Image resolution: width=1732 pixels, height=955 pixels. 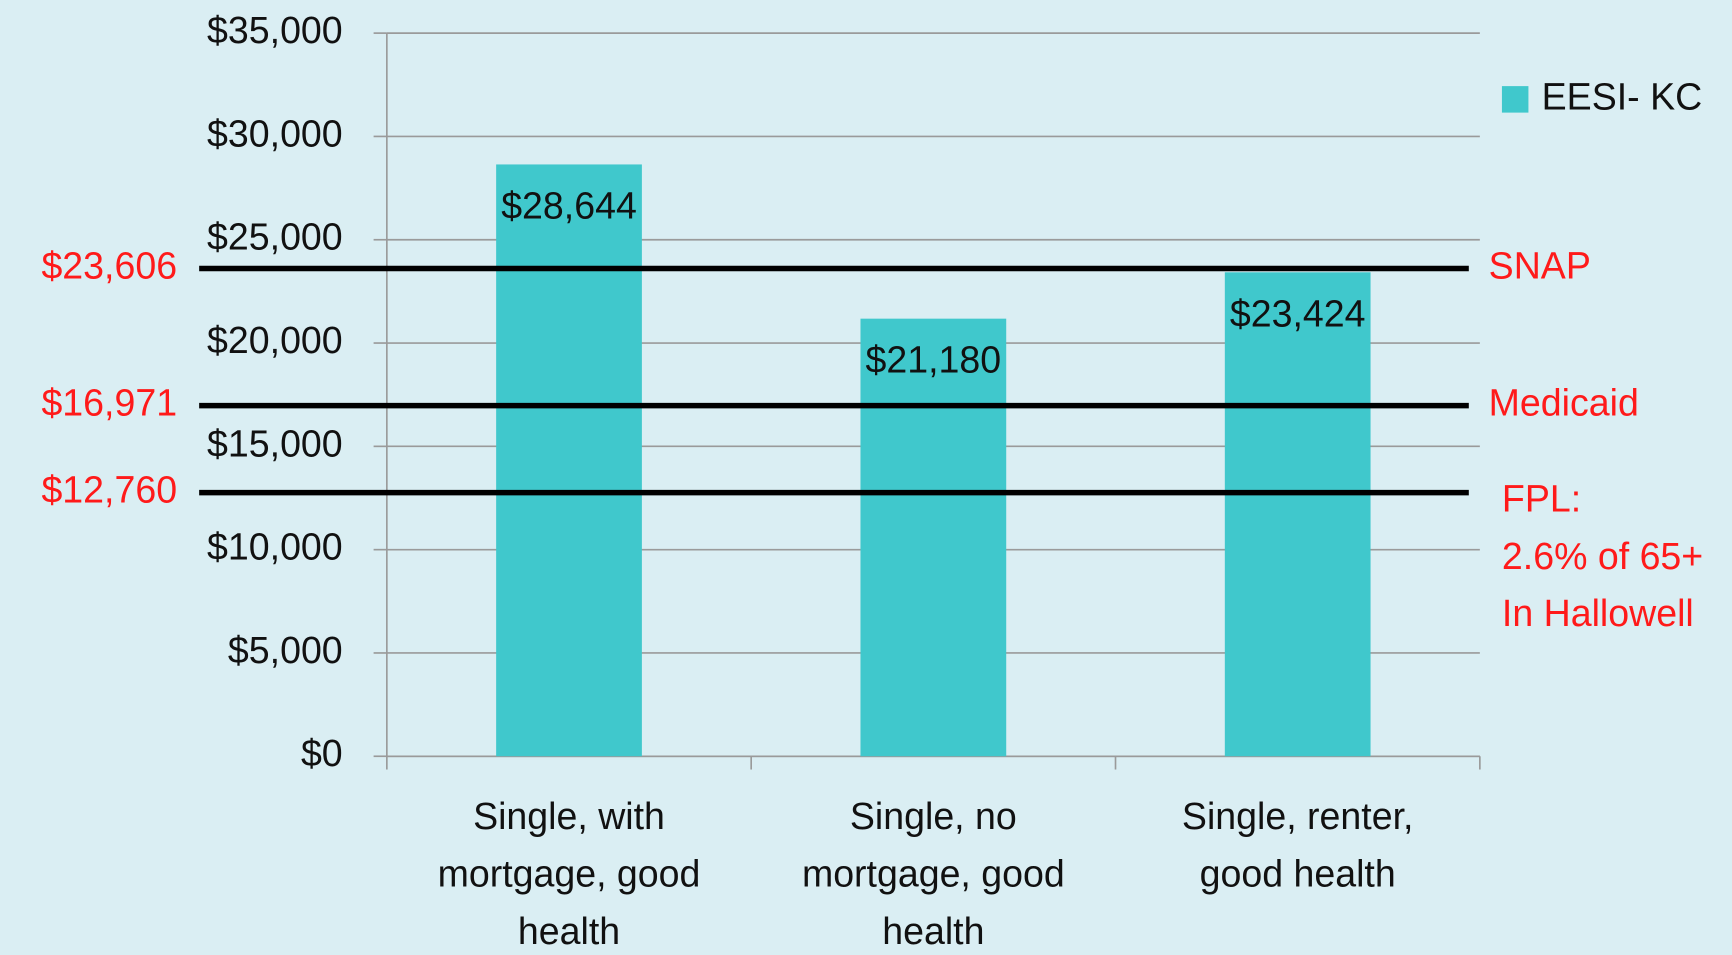 What do you see at coordinates (109, 265) in the screenshot?
I see `reference-value-label: $23,606` at bounding box center [109, 265].